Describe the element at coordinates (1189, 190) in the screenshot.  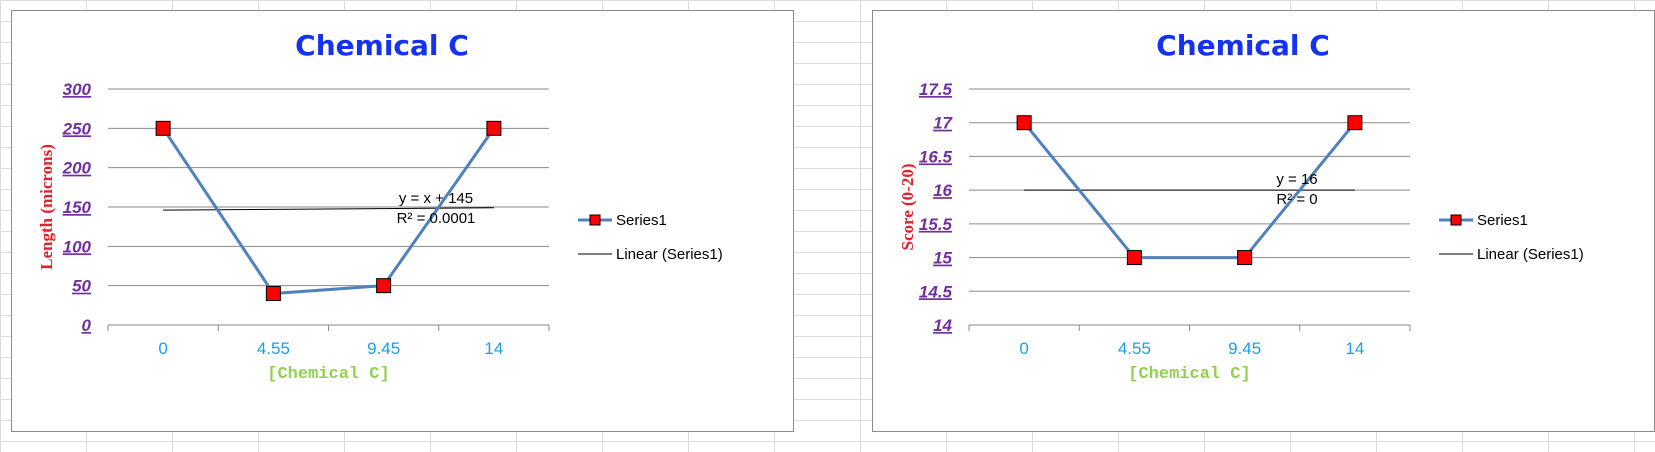
I see `score-series-line` at that location.